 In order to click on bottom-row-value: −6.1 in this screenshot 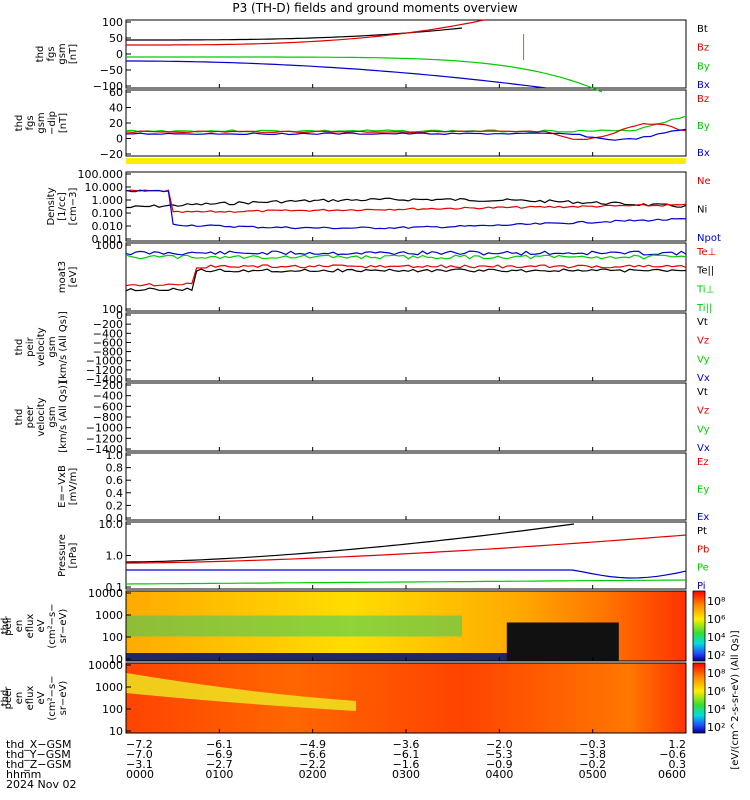, I will do `click(219, 744)`.